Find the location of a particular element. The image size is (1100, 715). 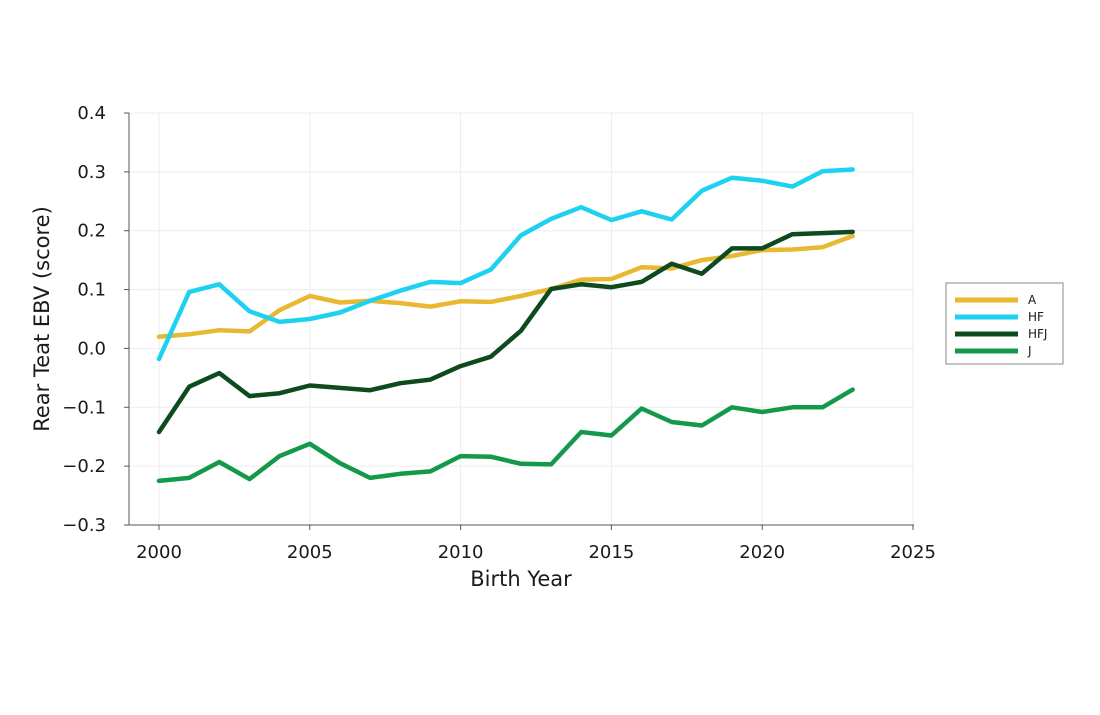

y-tick-label: 0.4 is located at coordinates (91, 113).